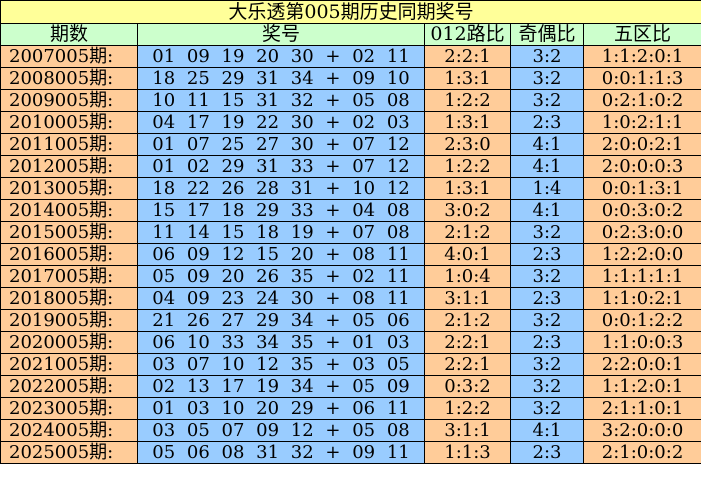 This screenshot has width=701, height=484. I want to click on numbers-cell: 15 17 18 29 33 + 04 08, so click(281, 210).